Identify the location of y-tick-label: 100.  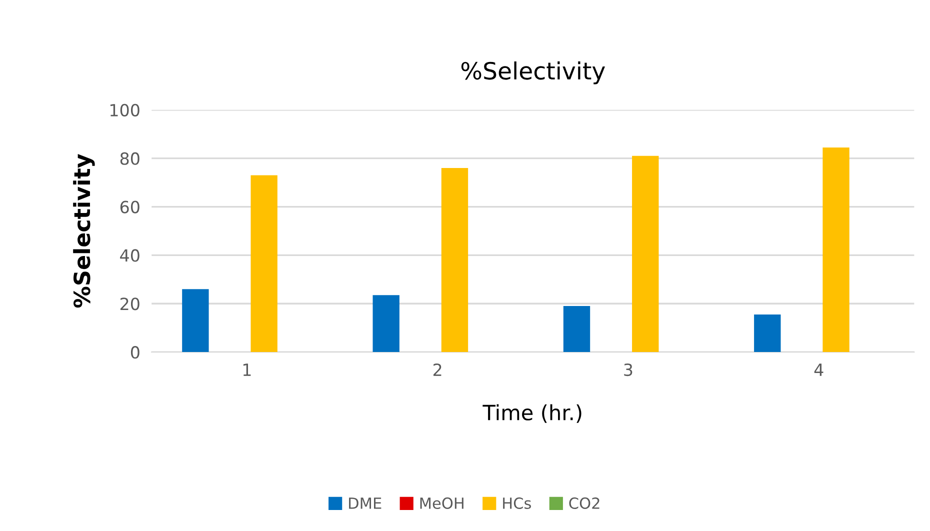
(125, 110).